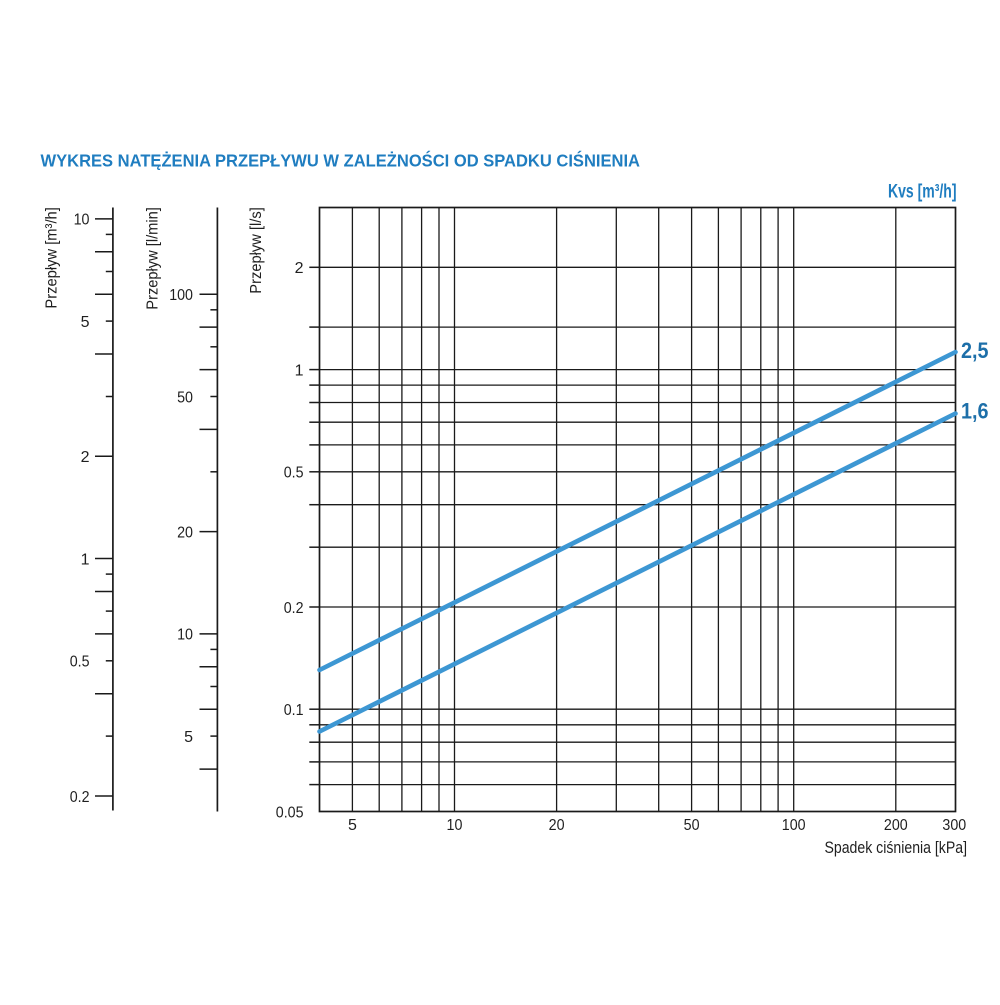 The height and width of the screenshot is (1005, 1000). Describe the element at coordinates (896, 825) in the screenshot. I see `svg-text: 200` at that location.